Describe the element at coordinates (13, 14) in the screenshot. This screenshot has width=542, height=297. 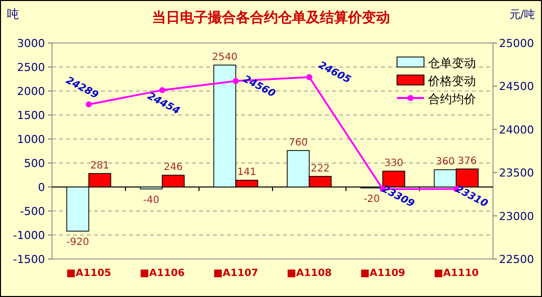
I see `y-axis-title: 吨` at that location.